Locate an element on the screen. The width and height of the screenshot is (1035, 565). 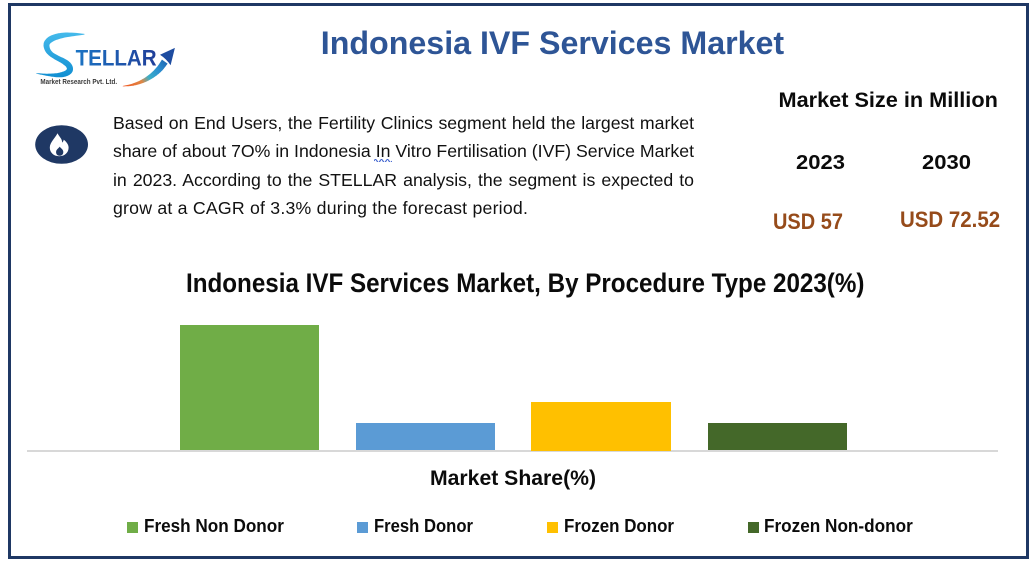
svg-text: Market Research Pvt. Ltd. is located at coordinates (78, 81).